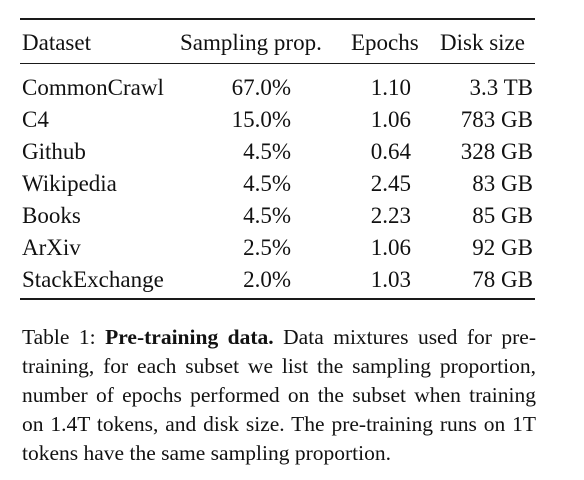 This screenshot has width=584, height=480. I want to click on column-header-disk-size: Disk size, so click(482, 42).